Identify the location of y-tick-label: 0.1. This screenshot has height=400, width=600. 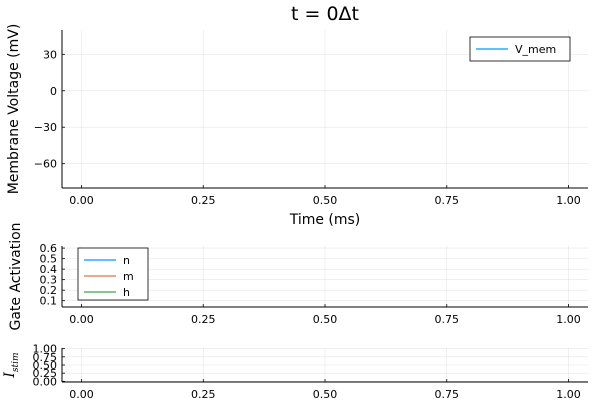
(49, 301).